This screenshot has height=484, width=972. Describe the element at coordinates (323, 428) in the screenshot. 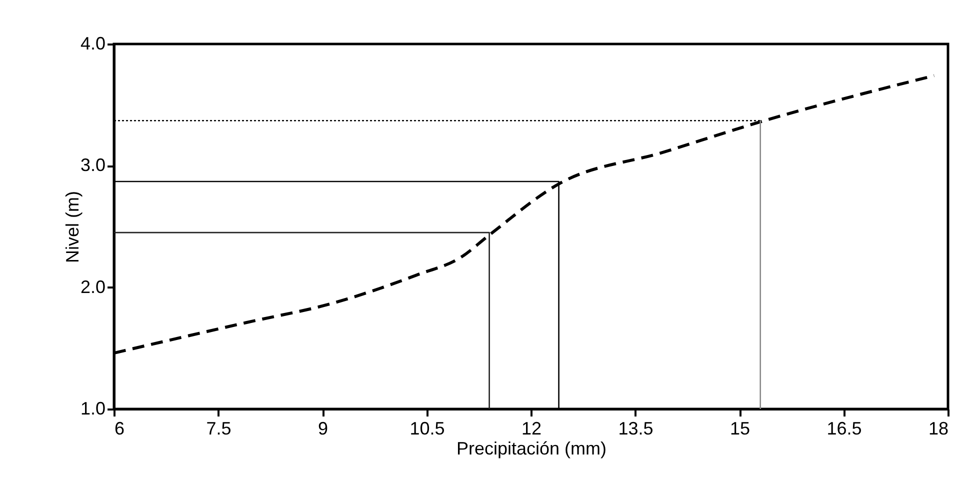

I see `x-tick-label: 9` at that location.